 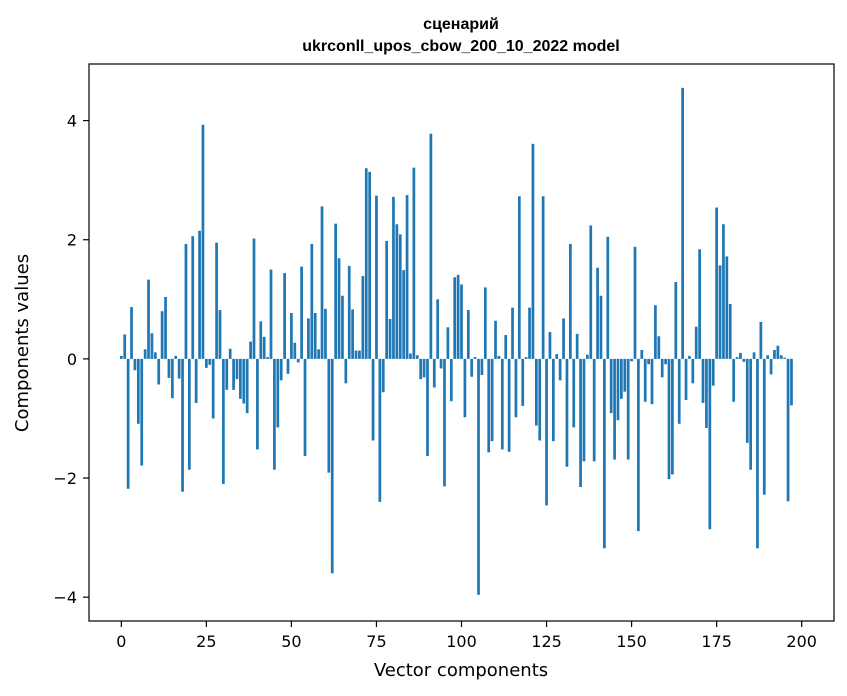 I want to click on chart-title-line-1: сценарий, so click(x=461, y=24).